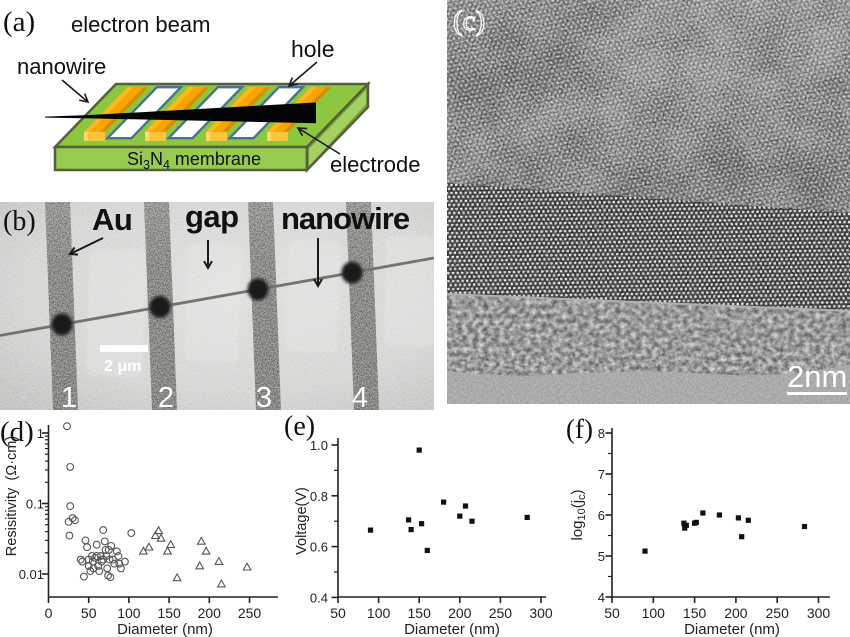 This screenshot has width=850, height=637. I want to click on svg-text: 2nm, so click(817, 376).